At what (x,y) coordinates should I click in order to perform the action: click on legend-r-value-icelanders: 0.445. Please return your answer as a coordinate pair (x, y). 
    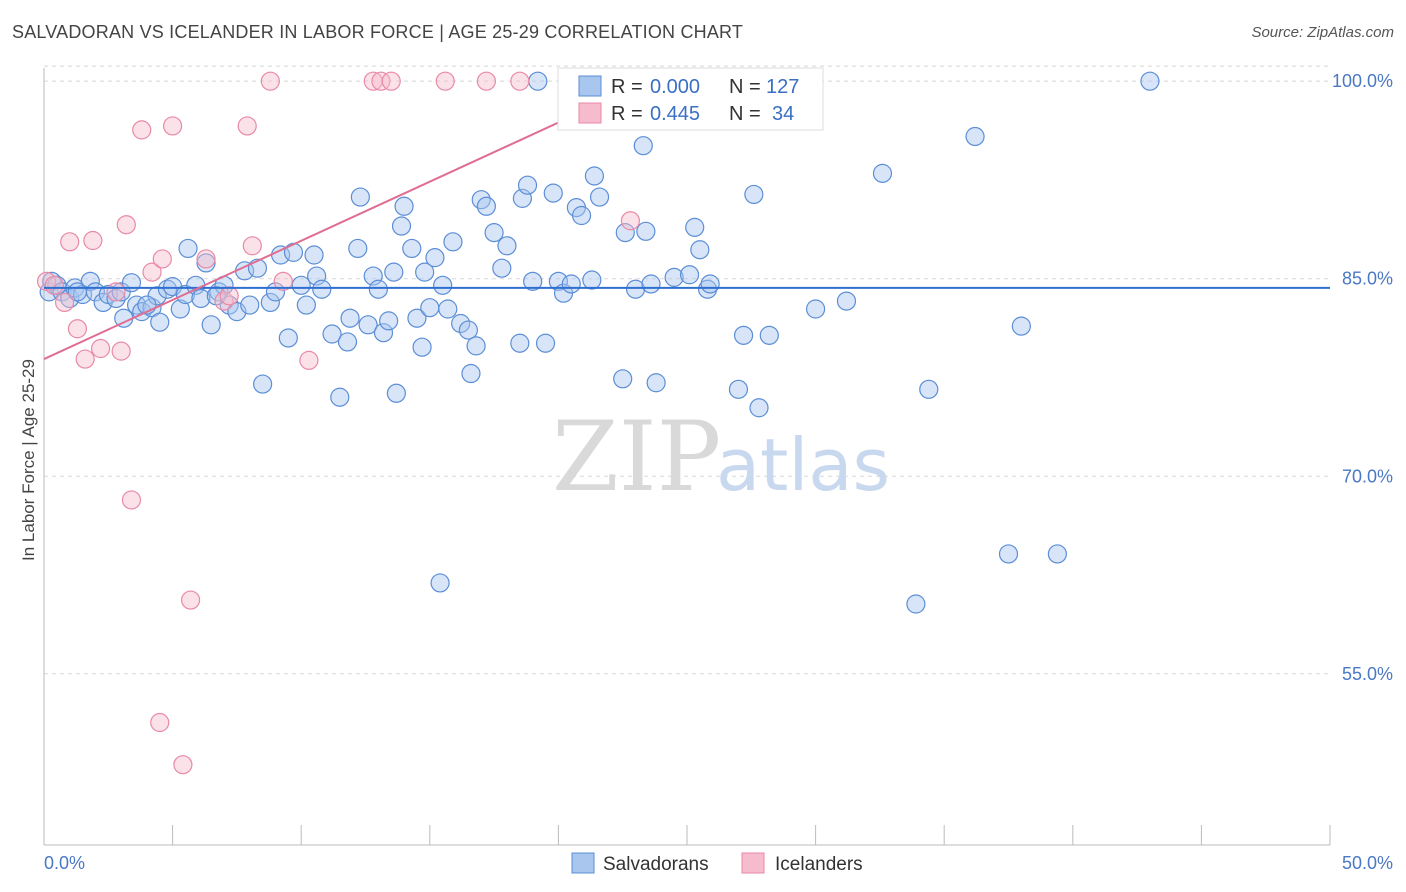
    Looking at the image, I should click on (675, 114).